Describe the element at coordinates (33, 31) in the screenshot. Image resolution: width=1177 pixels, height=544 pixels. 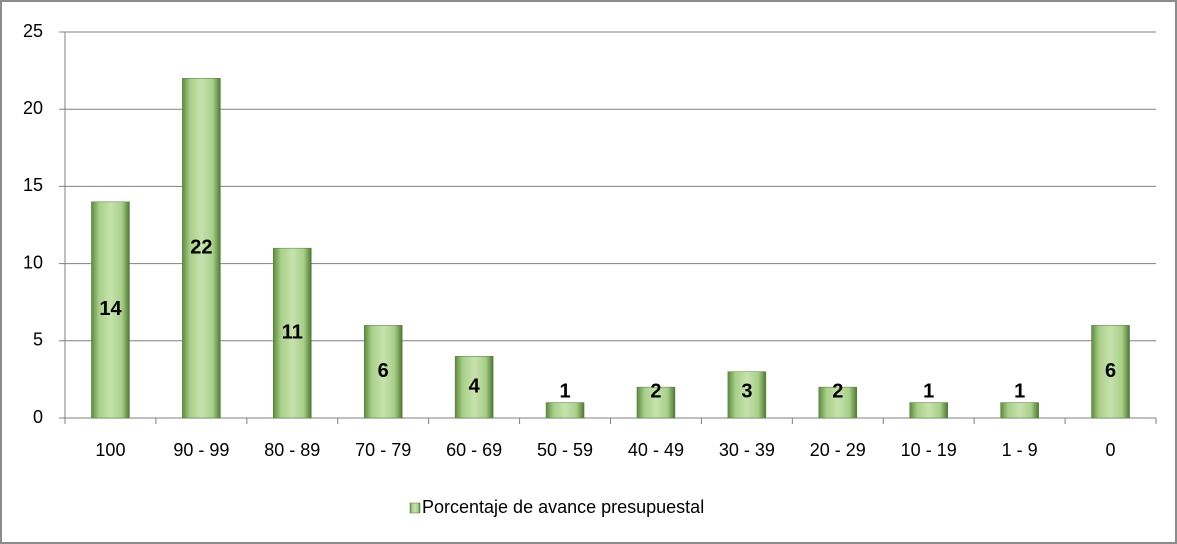
I see `y-tick-label: 25` at that location.